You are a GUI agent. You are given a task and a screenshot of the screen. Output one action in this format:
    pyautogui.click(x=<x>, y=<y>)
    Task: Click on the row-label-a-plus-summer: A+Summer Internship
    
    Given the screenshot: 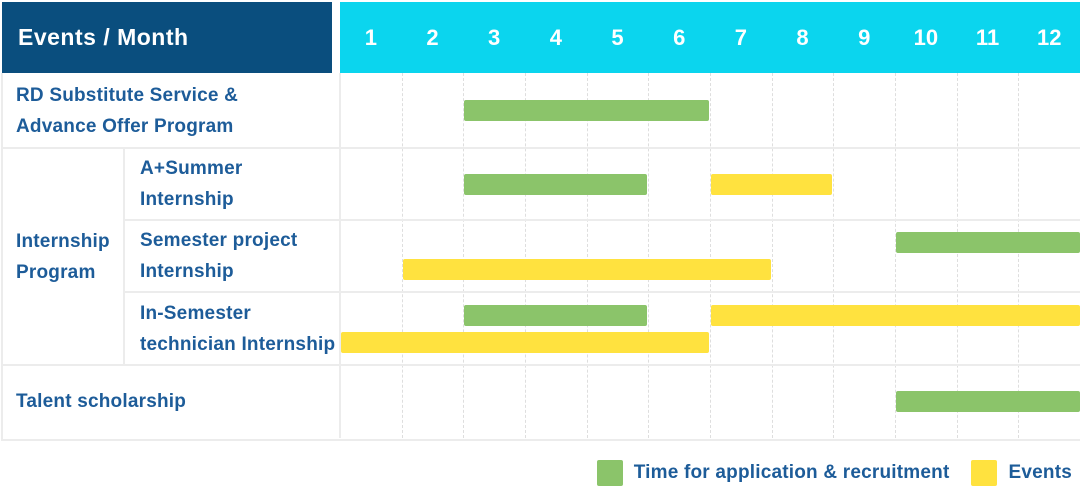 What is the action you would take?
    pyautogui.click(x=191, y=184)
    